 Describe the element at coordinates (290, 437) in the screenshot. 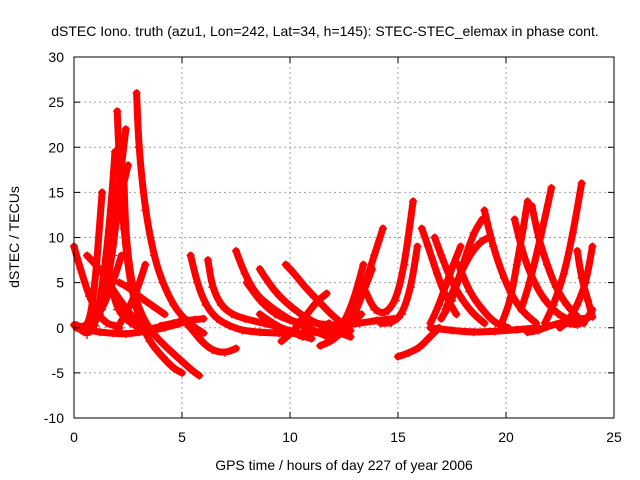

I see `x-tick-label: 10` at that location.